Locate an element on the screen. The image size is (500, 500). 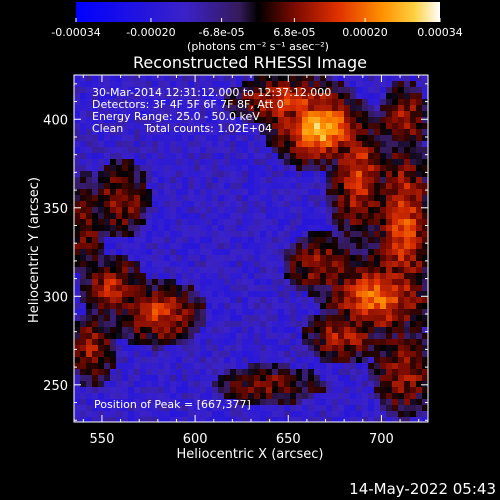
annotation-time: 30-Mar-2014 12:31:12.000 to 12:37:12.000 is located at coordinates (211, 92).